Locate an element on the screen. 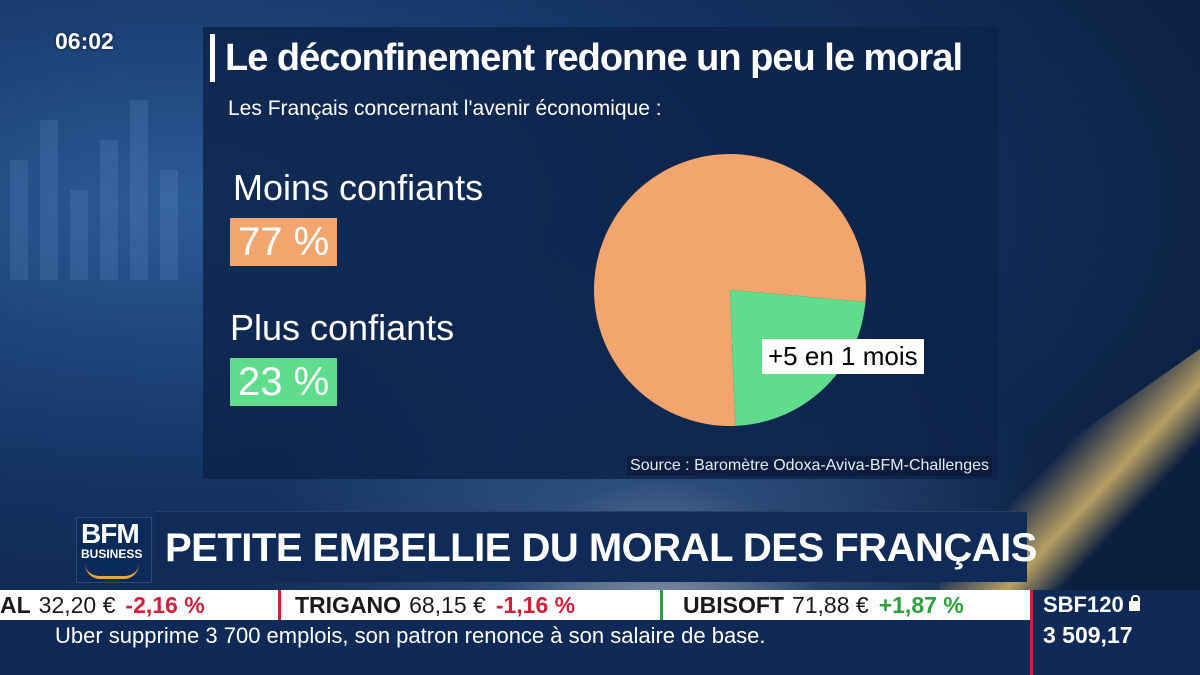 Image resolution: width=1200 pixels, height=675 pixels. chart-annotation: +5 en 1 mois is located at coordinates (843, 356).